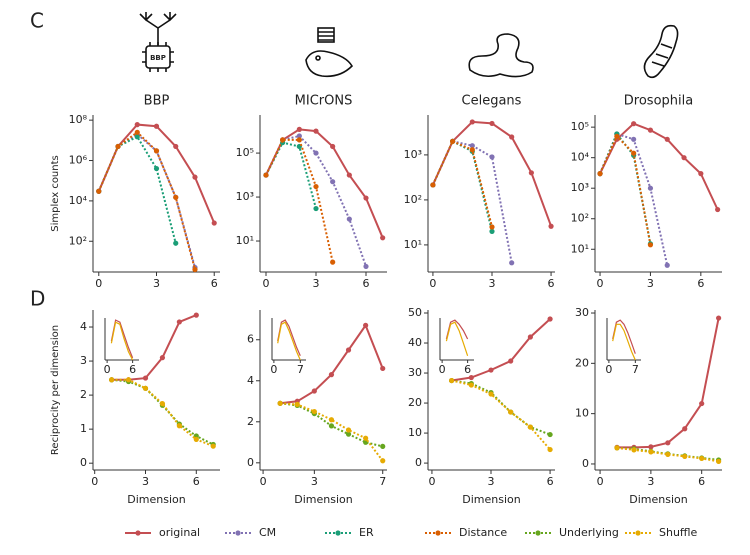 The image size is (750, 555). Describe the element at coordinates (267, 532) in the screenshot. I see `legend-label: CM` at that location.